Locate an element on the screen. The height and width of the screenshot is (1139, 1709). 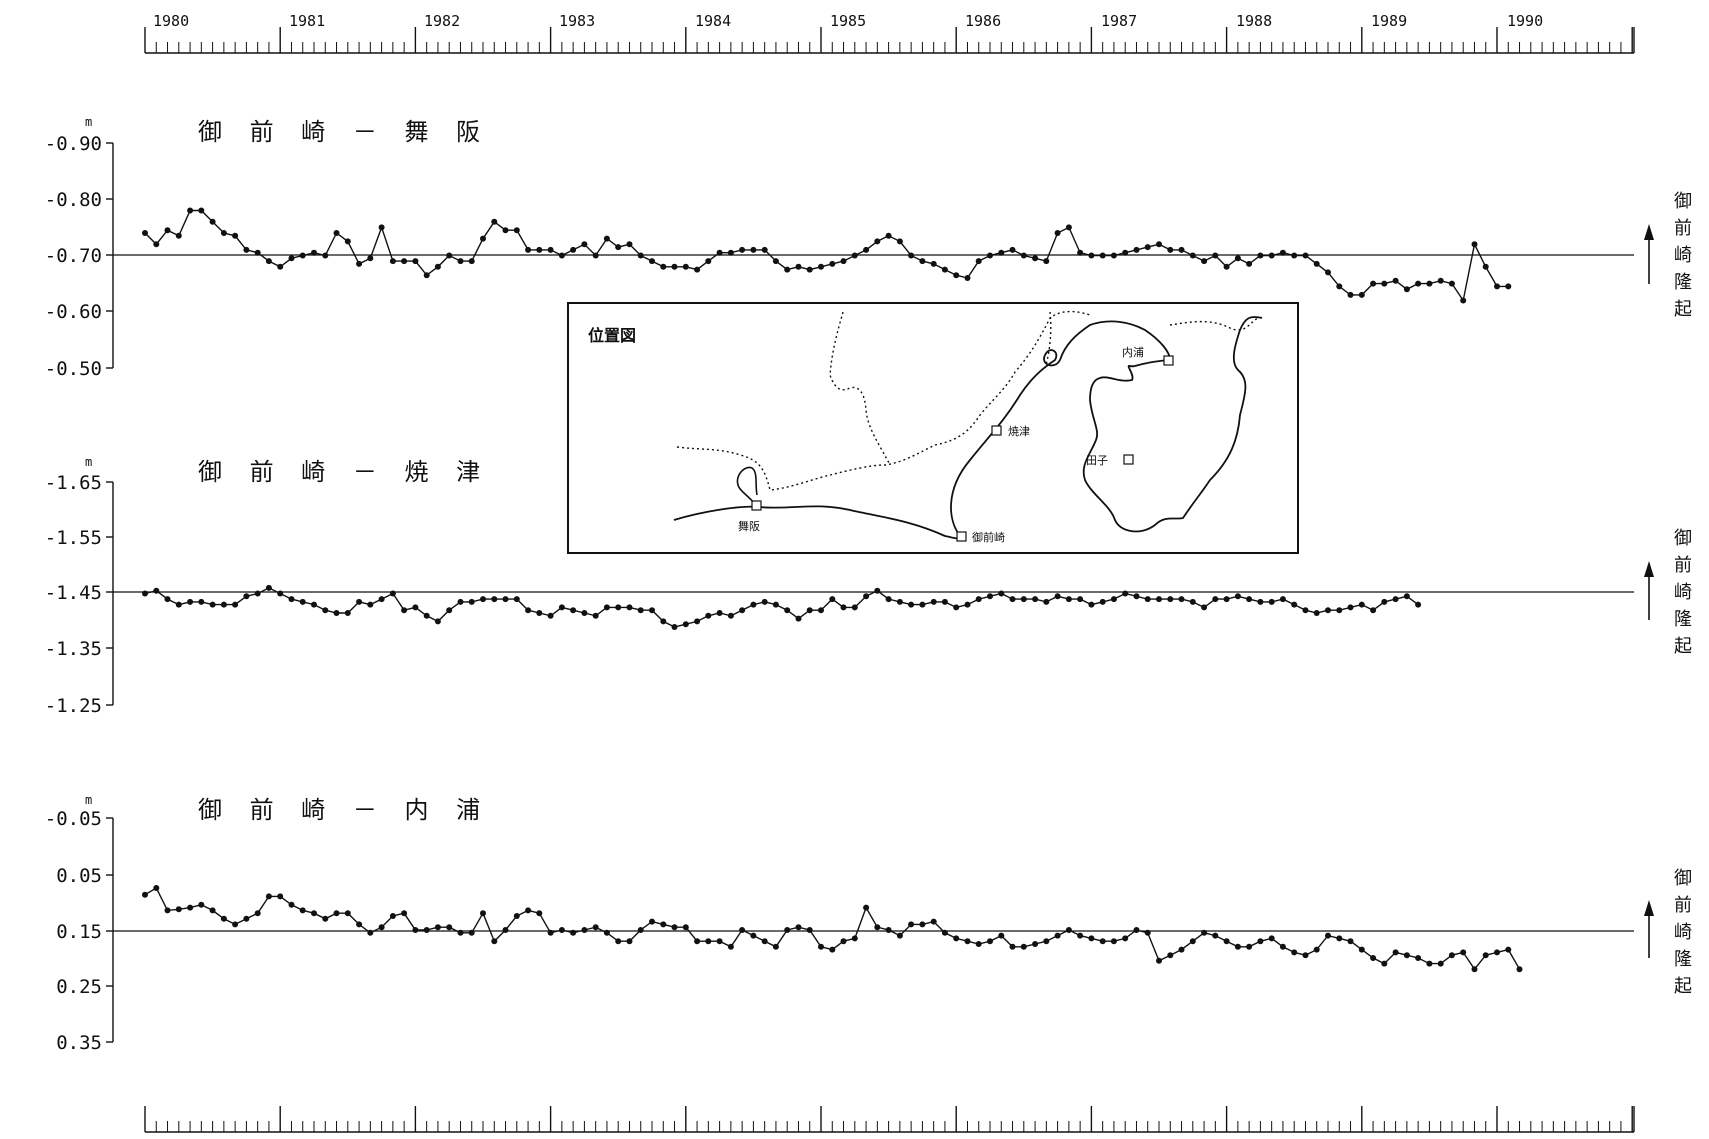
station-label-maisaka: 舞阪 is located at coordinates (749, 526).